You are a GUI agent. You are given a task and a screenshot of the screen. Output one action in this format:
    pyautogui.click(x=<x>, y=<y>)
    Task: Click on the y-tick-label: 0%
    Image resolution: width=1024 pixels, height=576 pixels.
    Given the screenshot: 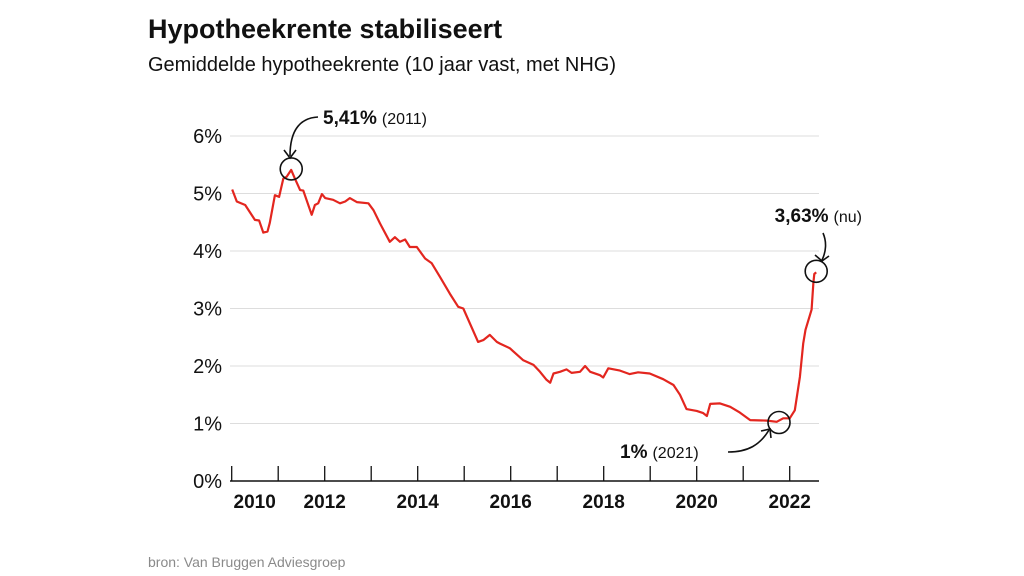 What is the action you would take?
    pyautogui.click(x=207, y=482)
    